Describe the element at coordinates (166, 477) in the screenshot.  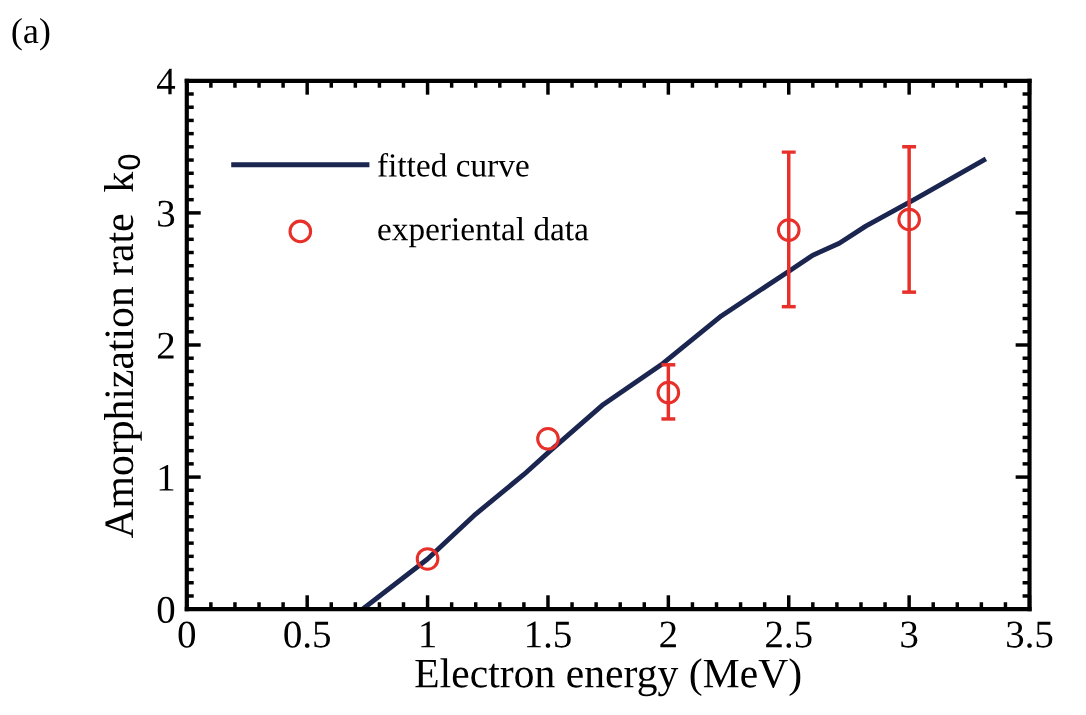
I see `y-tick-label: 1` at that location.